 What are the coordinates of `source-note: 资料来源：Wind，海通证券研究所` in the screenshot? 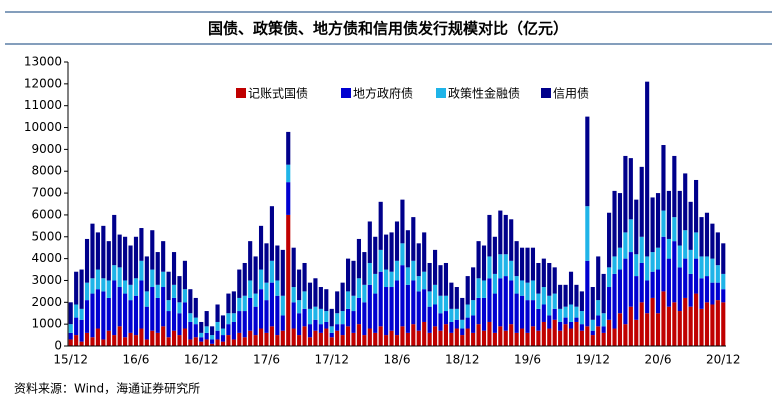 It's located at (107, 388).